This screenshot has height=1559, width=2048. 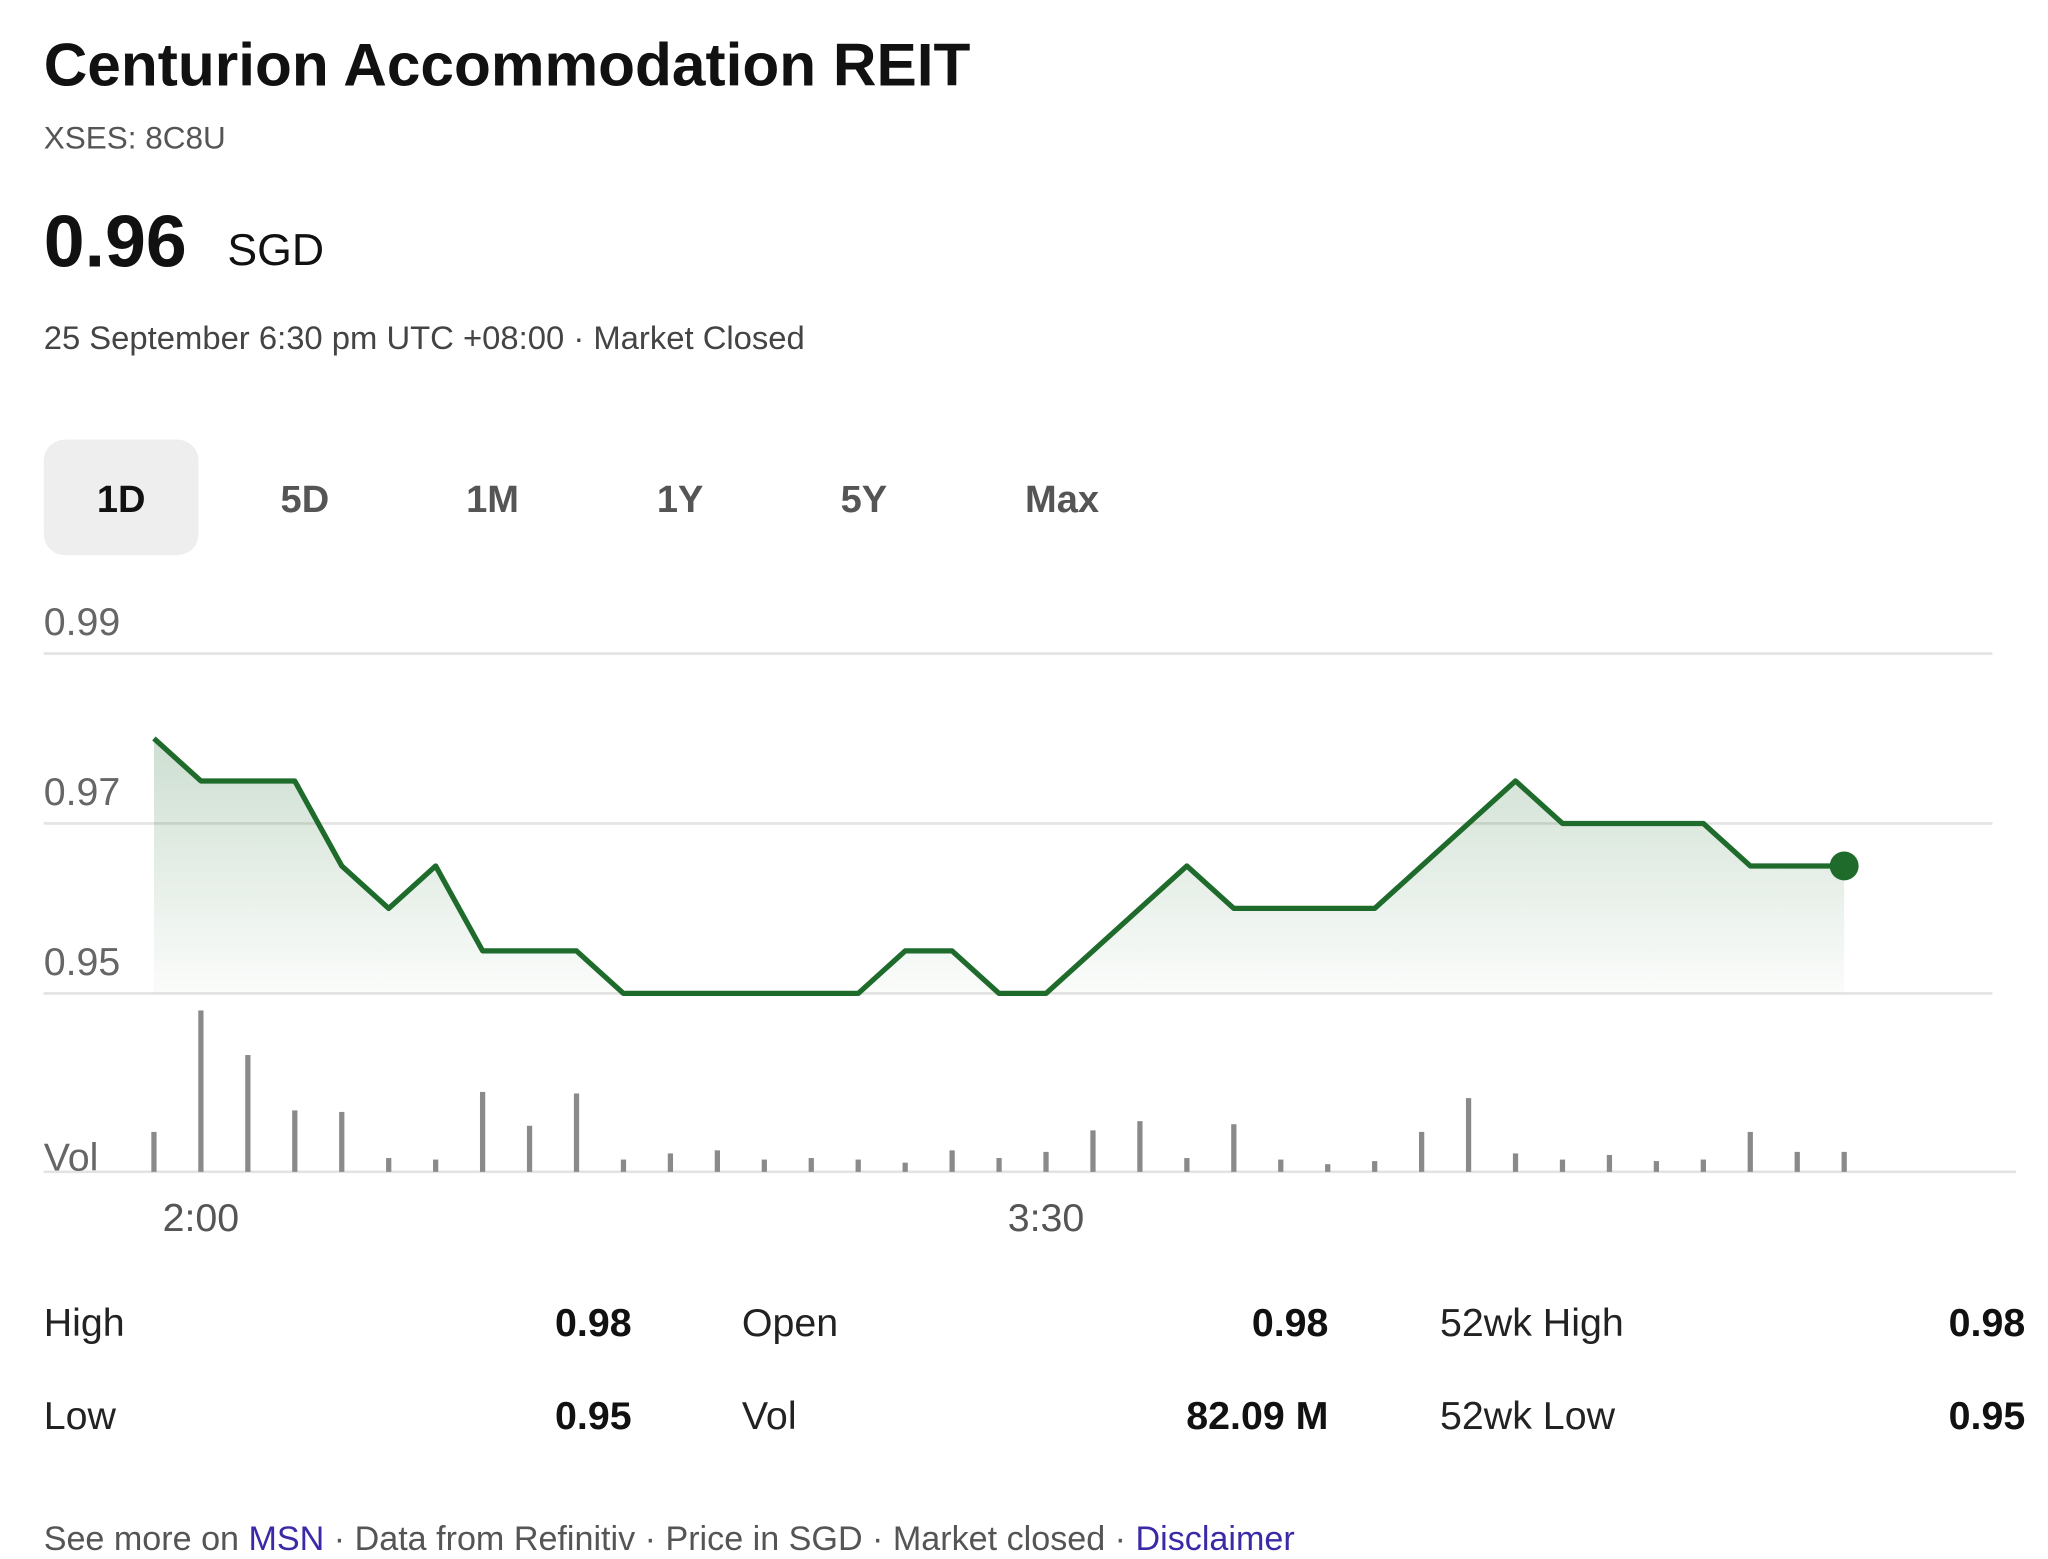 What do you see at coordinates (146, 1539) in the screenshot?
I see `footer-text: See more on` at bounding box center [146, 1539].